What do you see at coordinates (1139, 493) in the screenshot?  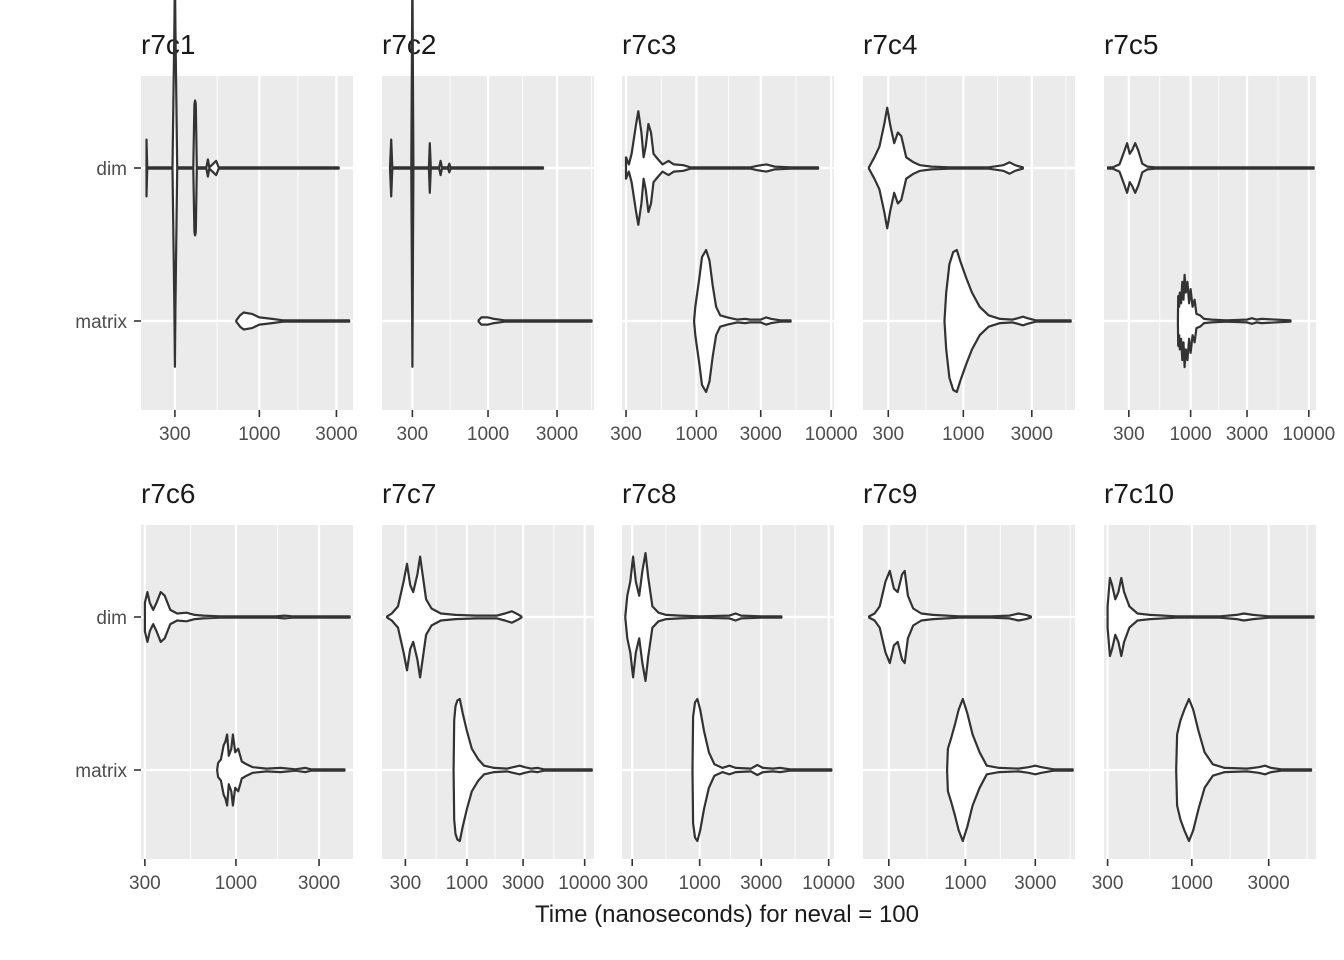 I see `facet-title: r7c10` at bounding box center [1139, 493].